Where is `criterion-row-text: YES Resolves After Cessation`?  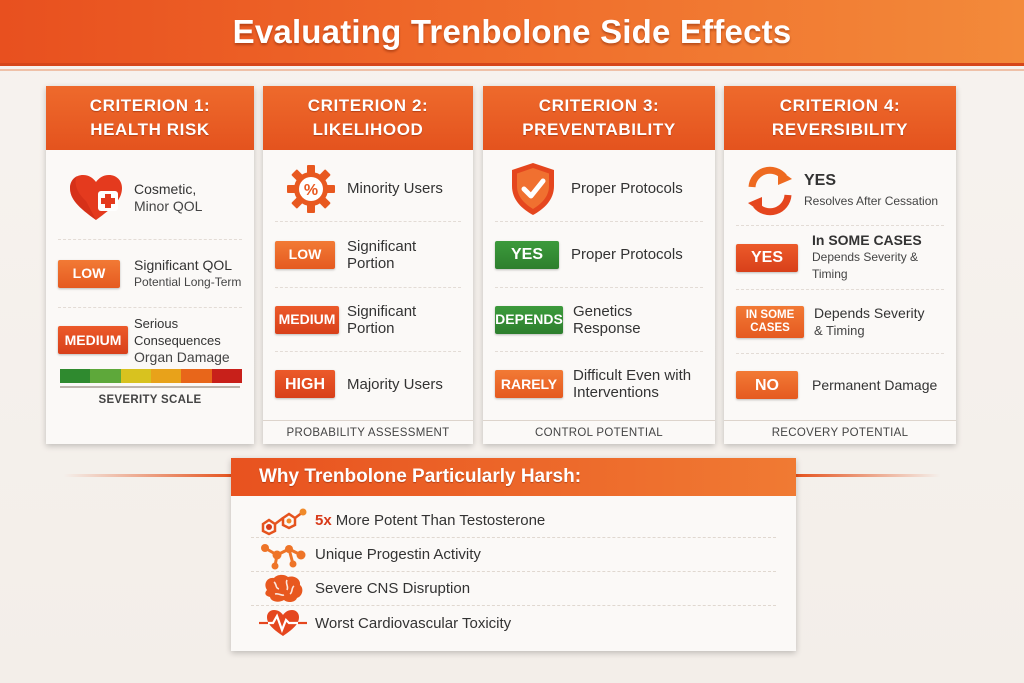
criterion-row-text: YES Resolves After Cessation is located at coordinates (871, 191).